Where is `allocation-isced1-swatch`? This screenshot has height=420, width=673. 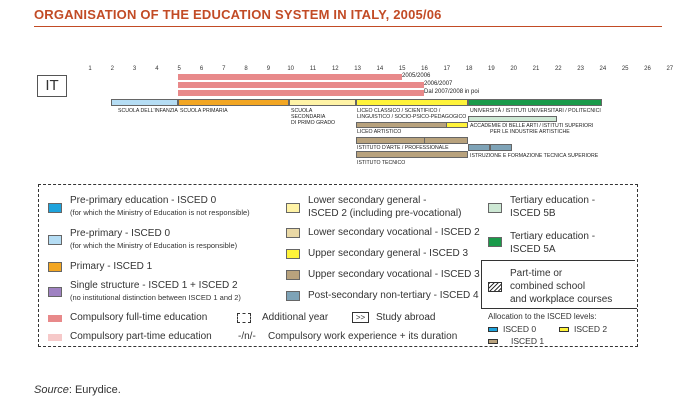
allocation-isced1-swatch is located at coordinates (493, 341).